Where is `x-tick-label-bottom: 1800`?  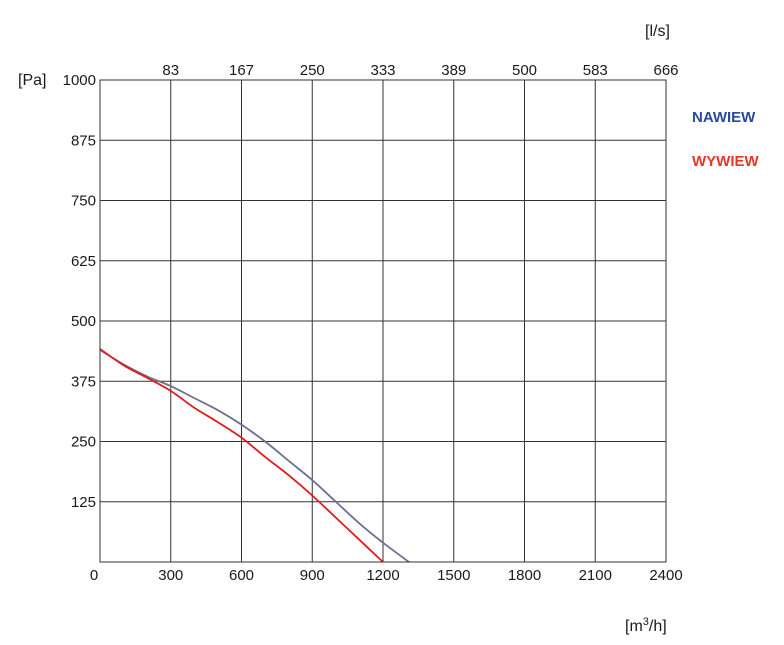
x-tick-label-bottom: 1800 is located at coordinates (524, 575).